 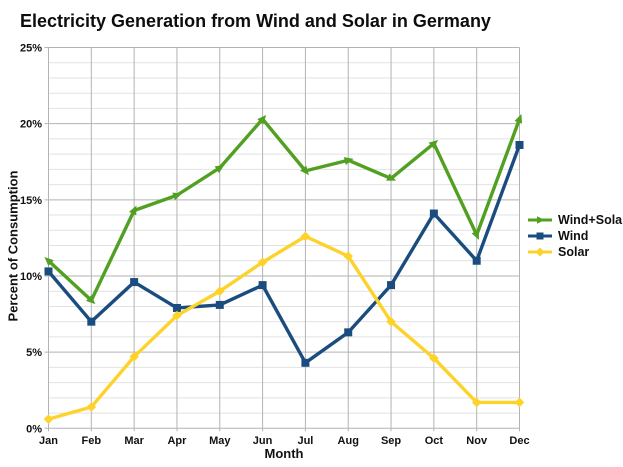 What do you see at coordinates (92, 441) in the screenshot?
I see `x-tick-label: Feb` at bounding box center [92, 441].